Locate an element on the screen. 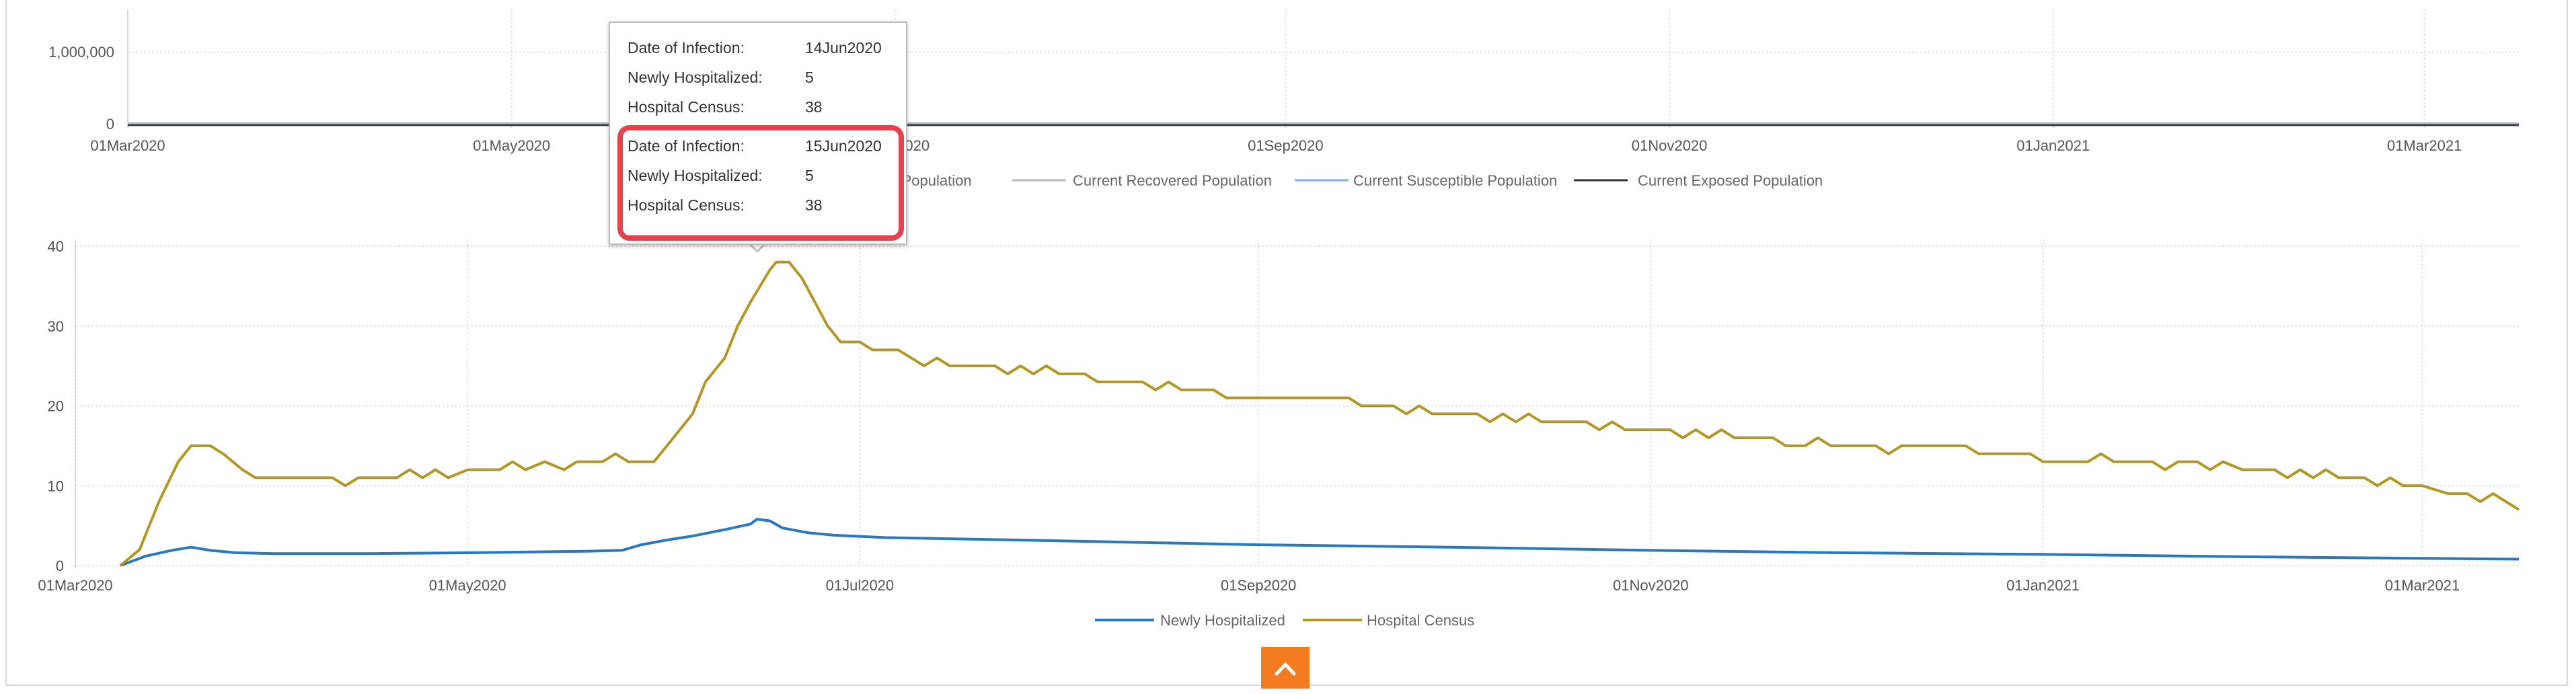 The image size is (2576, 694). tooltip-highlight-box is located at coordinates (760, 183).